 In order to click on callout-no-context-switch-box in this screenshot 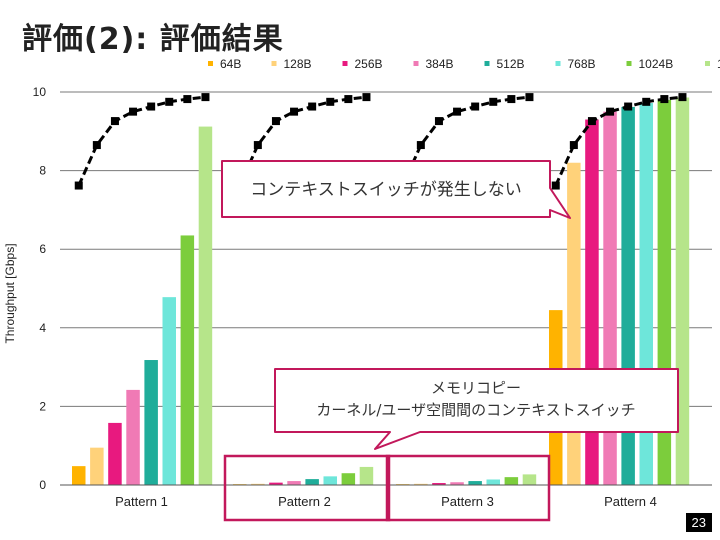, I will do `click(396, 189)`.